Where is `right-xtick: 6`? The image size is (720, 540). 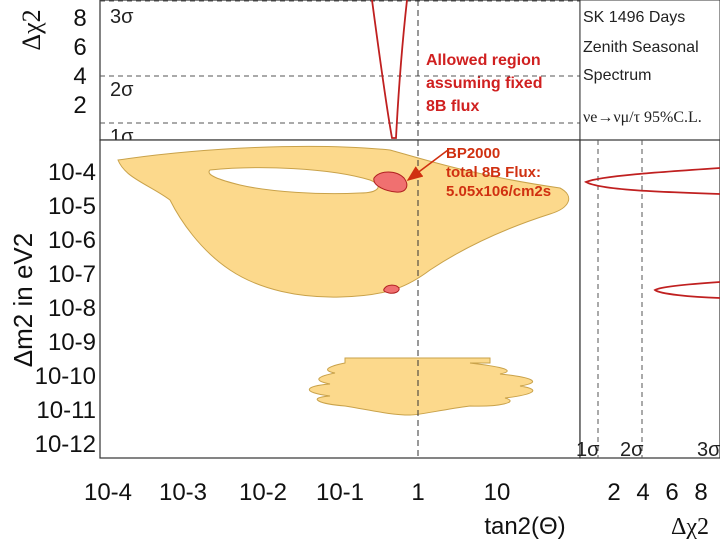 right-xtick: 6 is located at coordinates (671, 492).